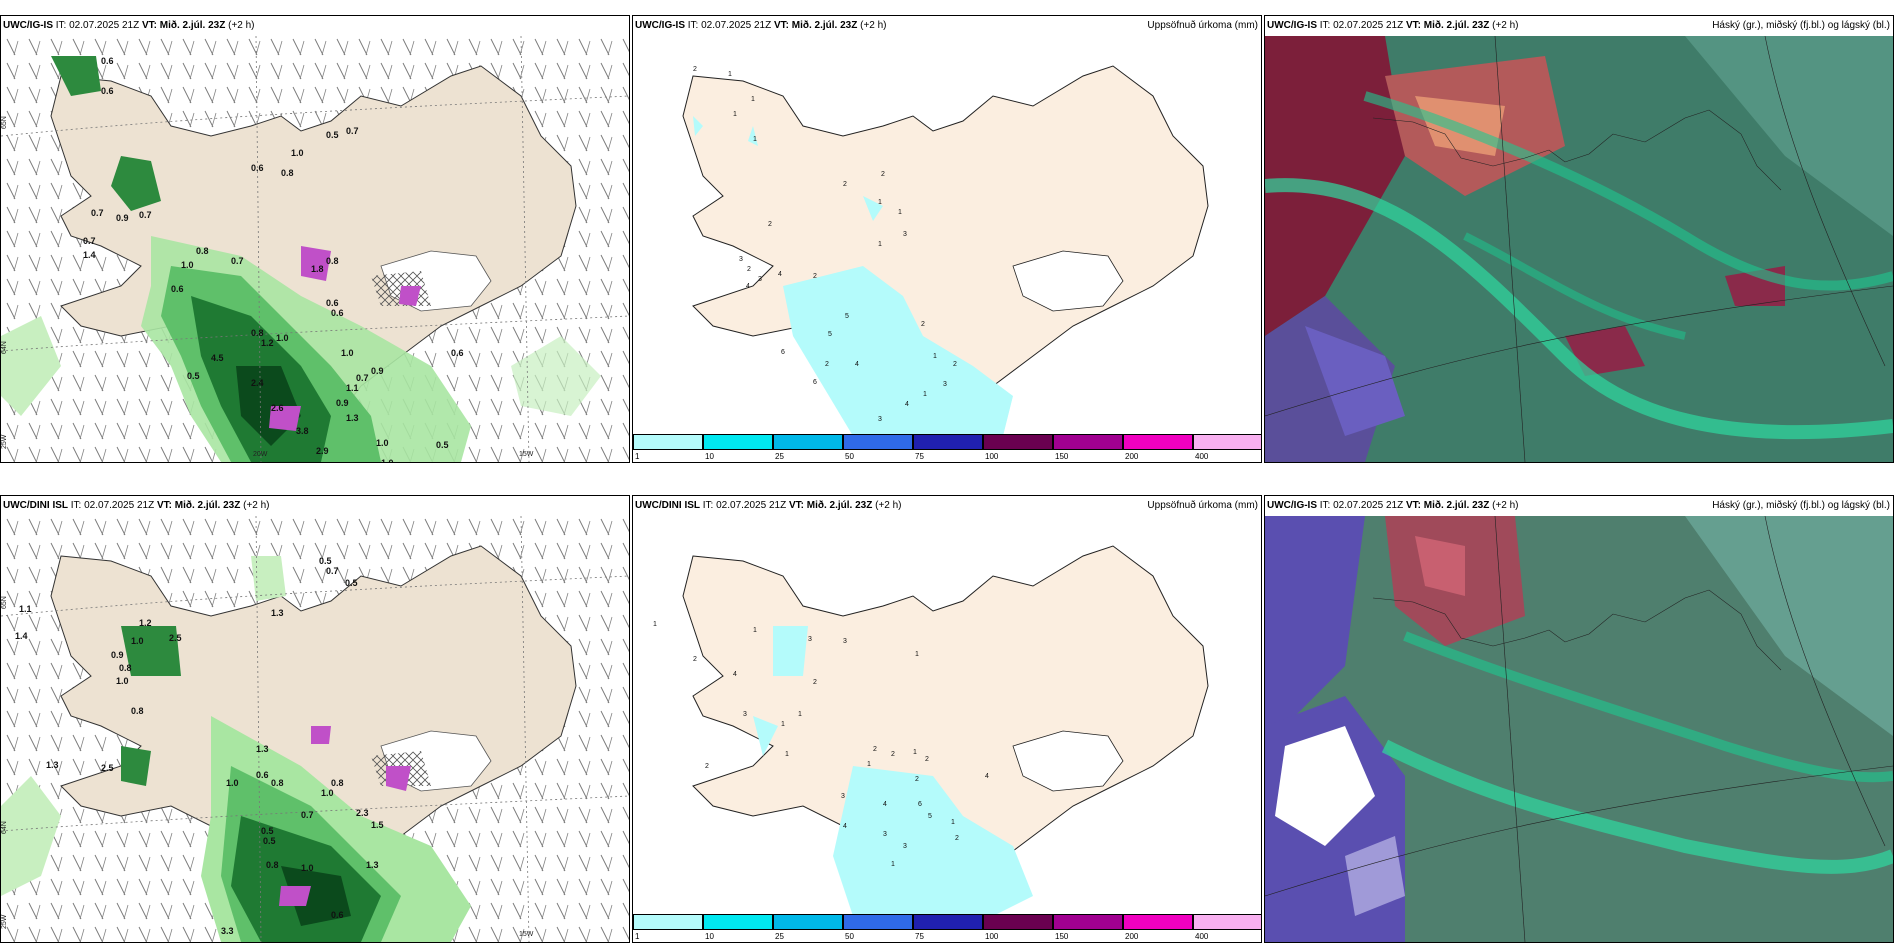 The height and width of the screenshot is (950, 1900). What do you see at coordinates (377, 825) in the screenshot?
I see `value-label: 1.5` at bounding box center [377, 825].